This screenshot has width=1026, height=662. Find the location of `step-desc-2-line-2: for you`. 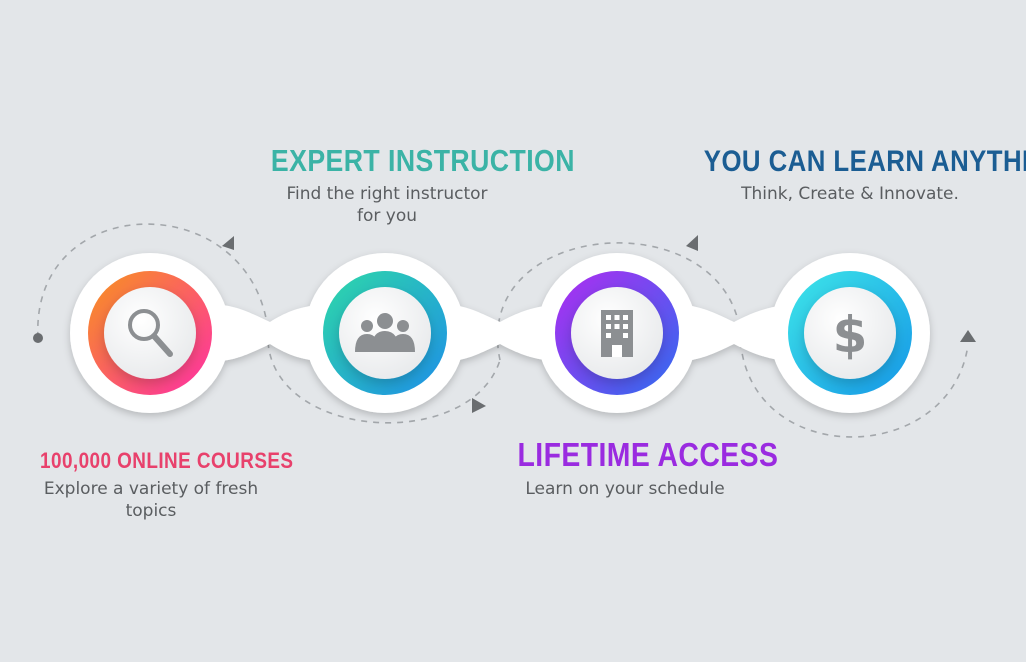

step-desc-2-line-2: for you is located at coordinates (386, 216).